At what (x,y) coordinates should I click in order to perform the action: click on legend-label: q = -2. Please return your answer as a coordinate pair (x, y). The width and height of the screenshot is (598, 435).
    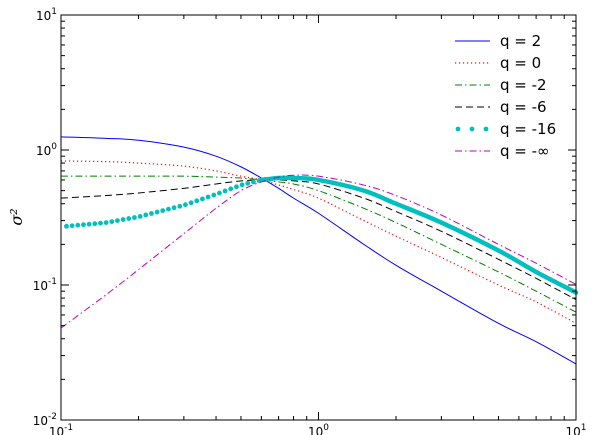
    Looking at the image, I should click on (523, 85).